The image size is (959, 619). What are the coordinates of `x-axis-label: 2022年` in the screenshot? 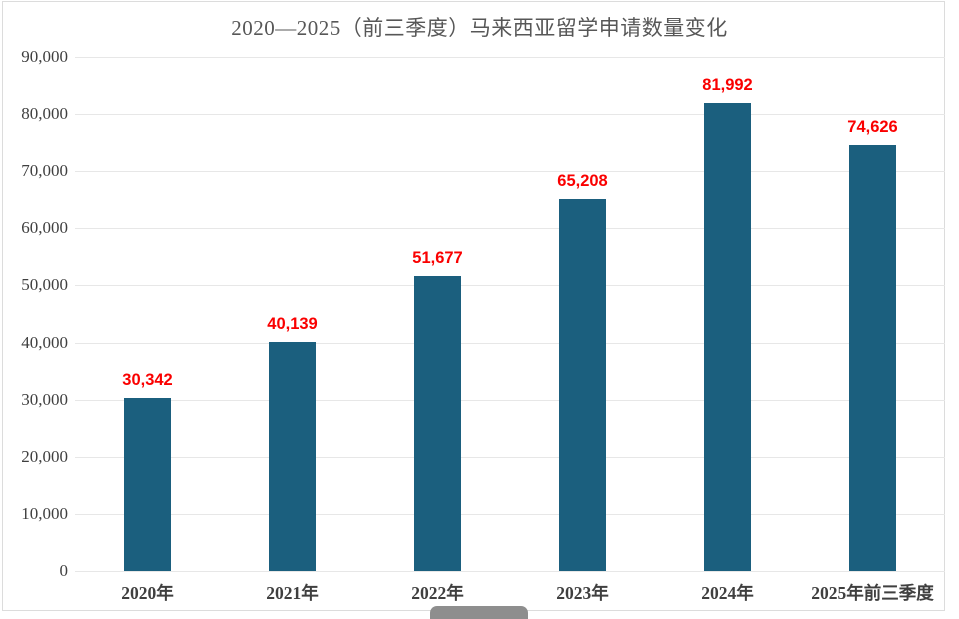 It's located at (437, 593).